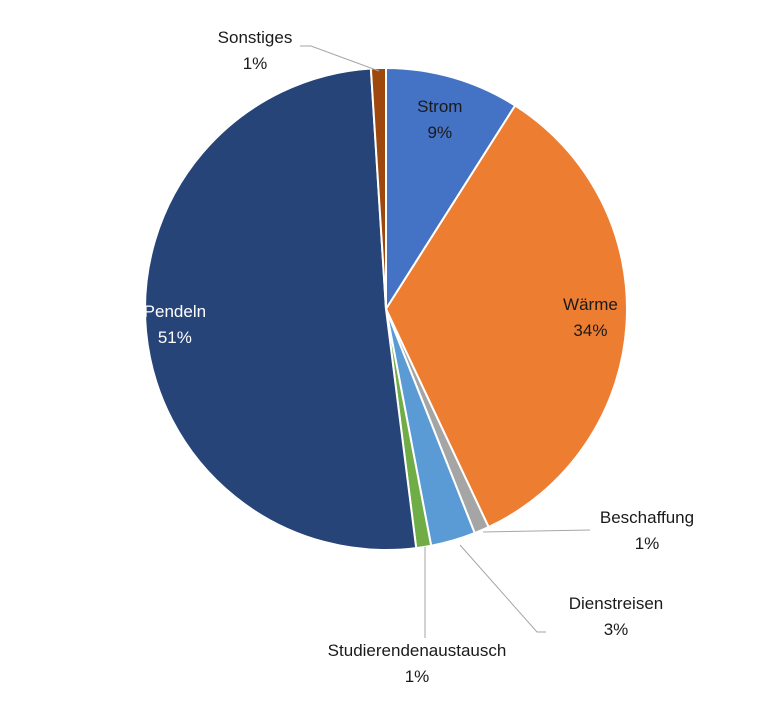 The width and height of the screenshot is (764, 714). Describe the element at coordinates (440, 132) in the screenshot. I see `slice-value-label-strom: 9%` at that location.